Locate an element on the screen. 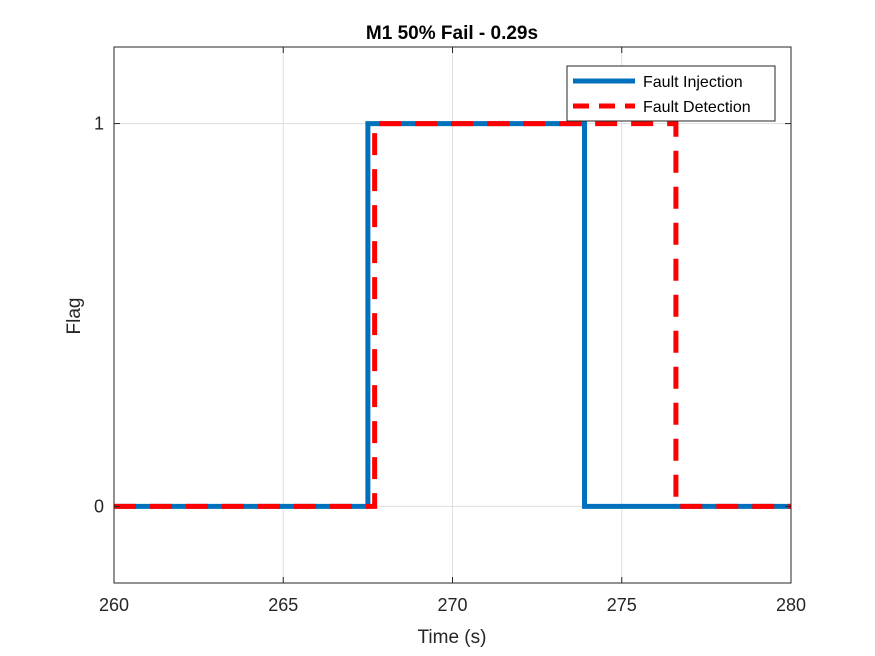 This screenshot has height=656, width=875. legend-box is located at coordinates (671, 93).